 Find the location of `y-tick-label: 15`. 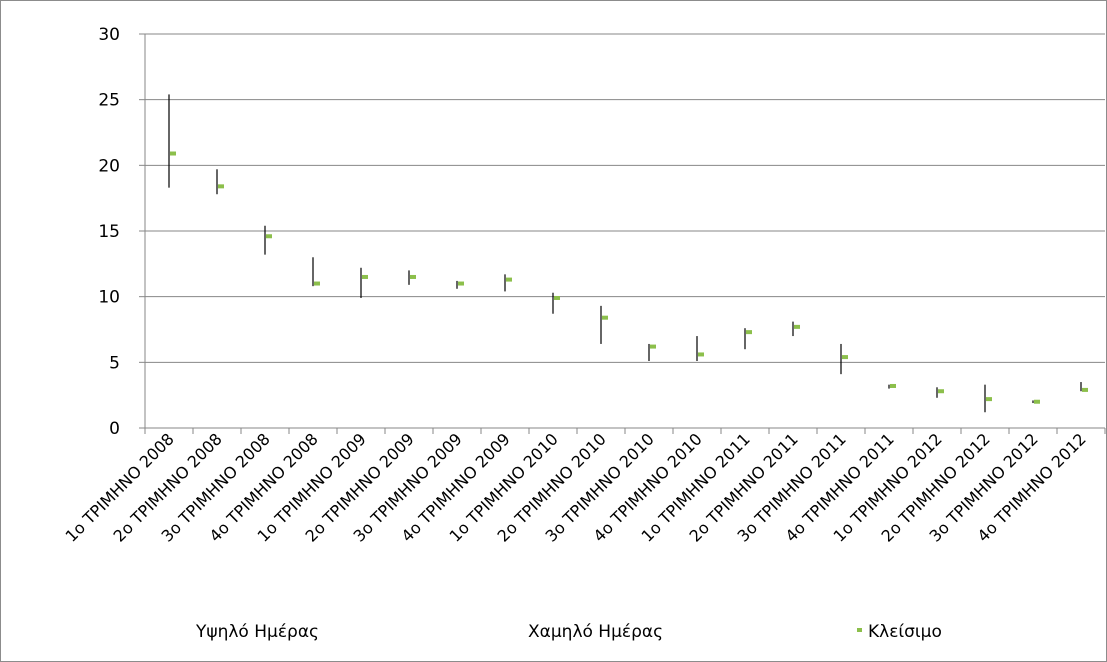

y-tick-label: 15 is located at coordinates (109, 232).